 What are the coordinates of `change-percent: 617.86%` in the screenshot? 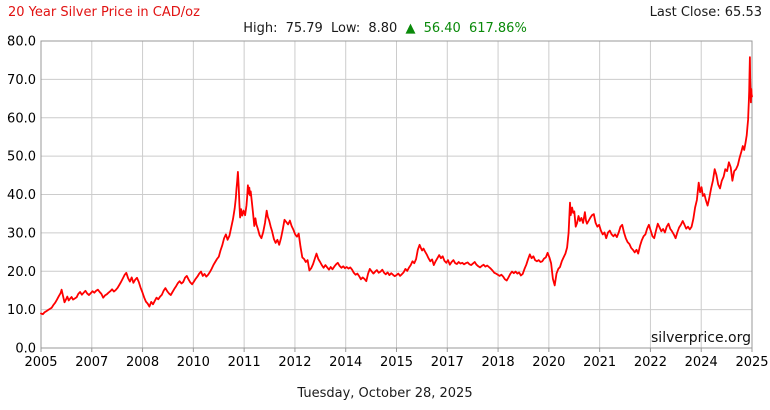 It's located at (497, 28).